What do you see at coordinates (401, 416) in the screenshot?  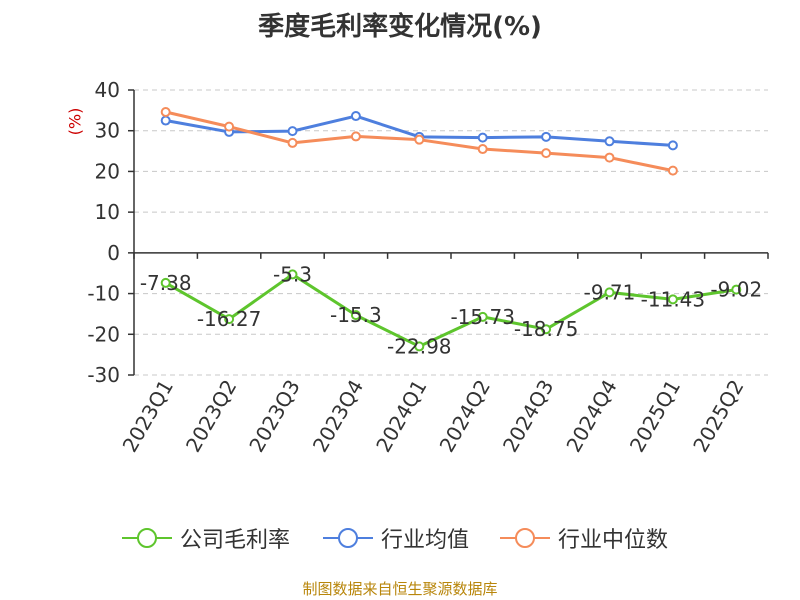 I see `x-tick-label: 2024Q1` at bounding box center [401, 416].